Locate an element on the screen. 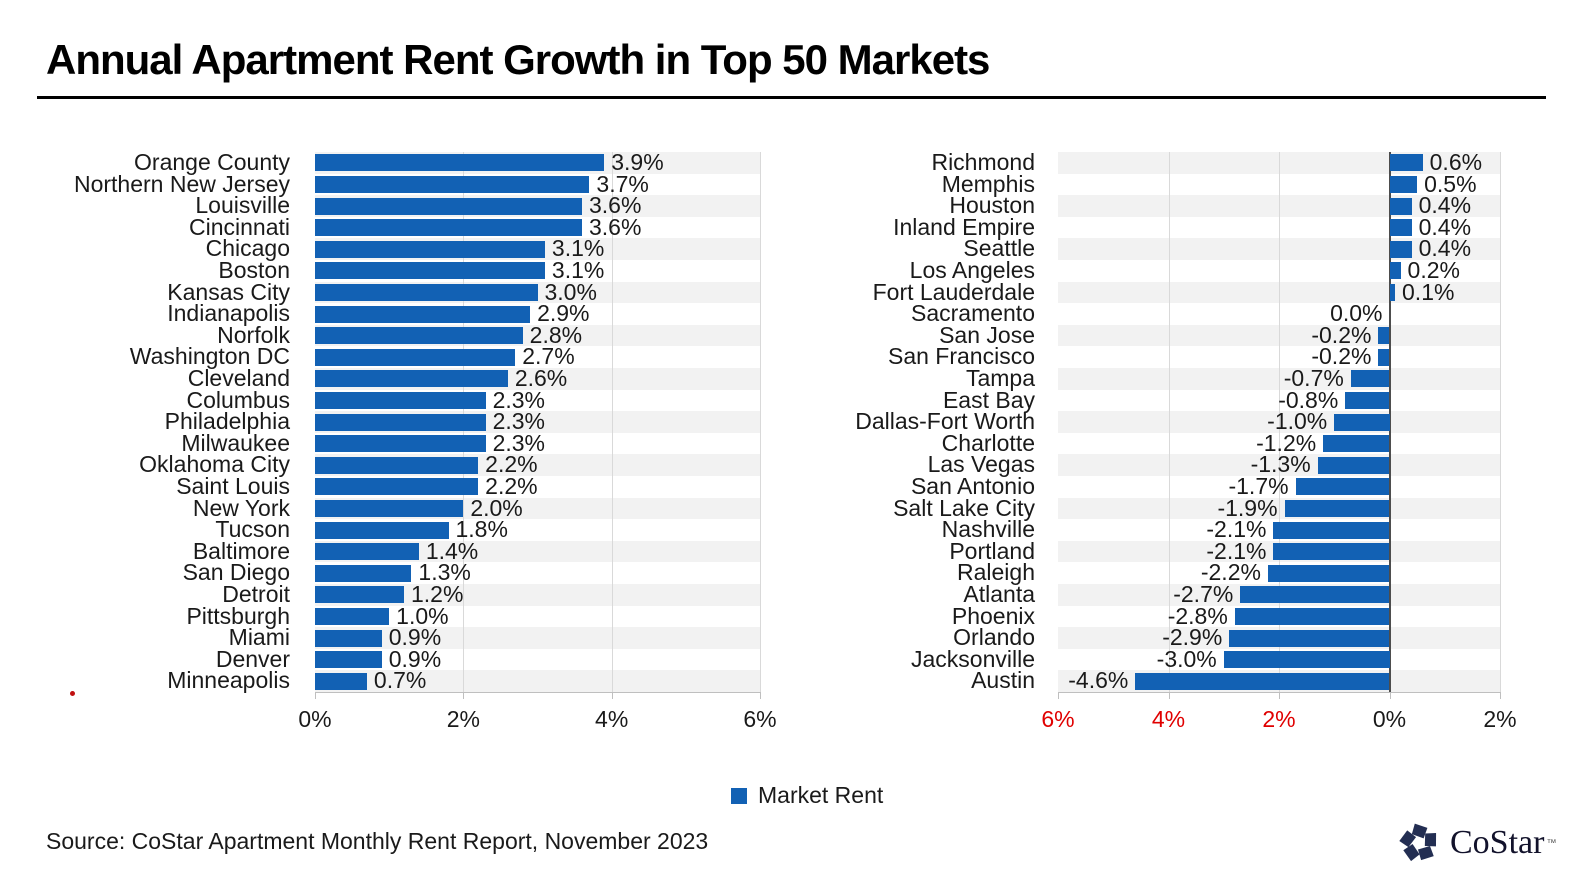 The width and height of the screenshot is (1583, 890). gridline is located at coordinates (1279, 422).